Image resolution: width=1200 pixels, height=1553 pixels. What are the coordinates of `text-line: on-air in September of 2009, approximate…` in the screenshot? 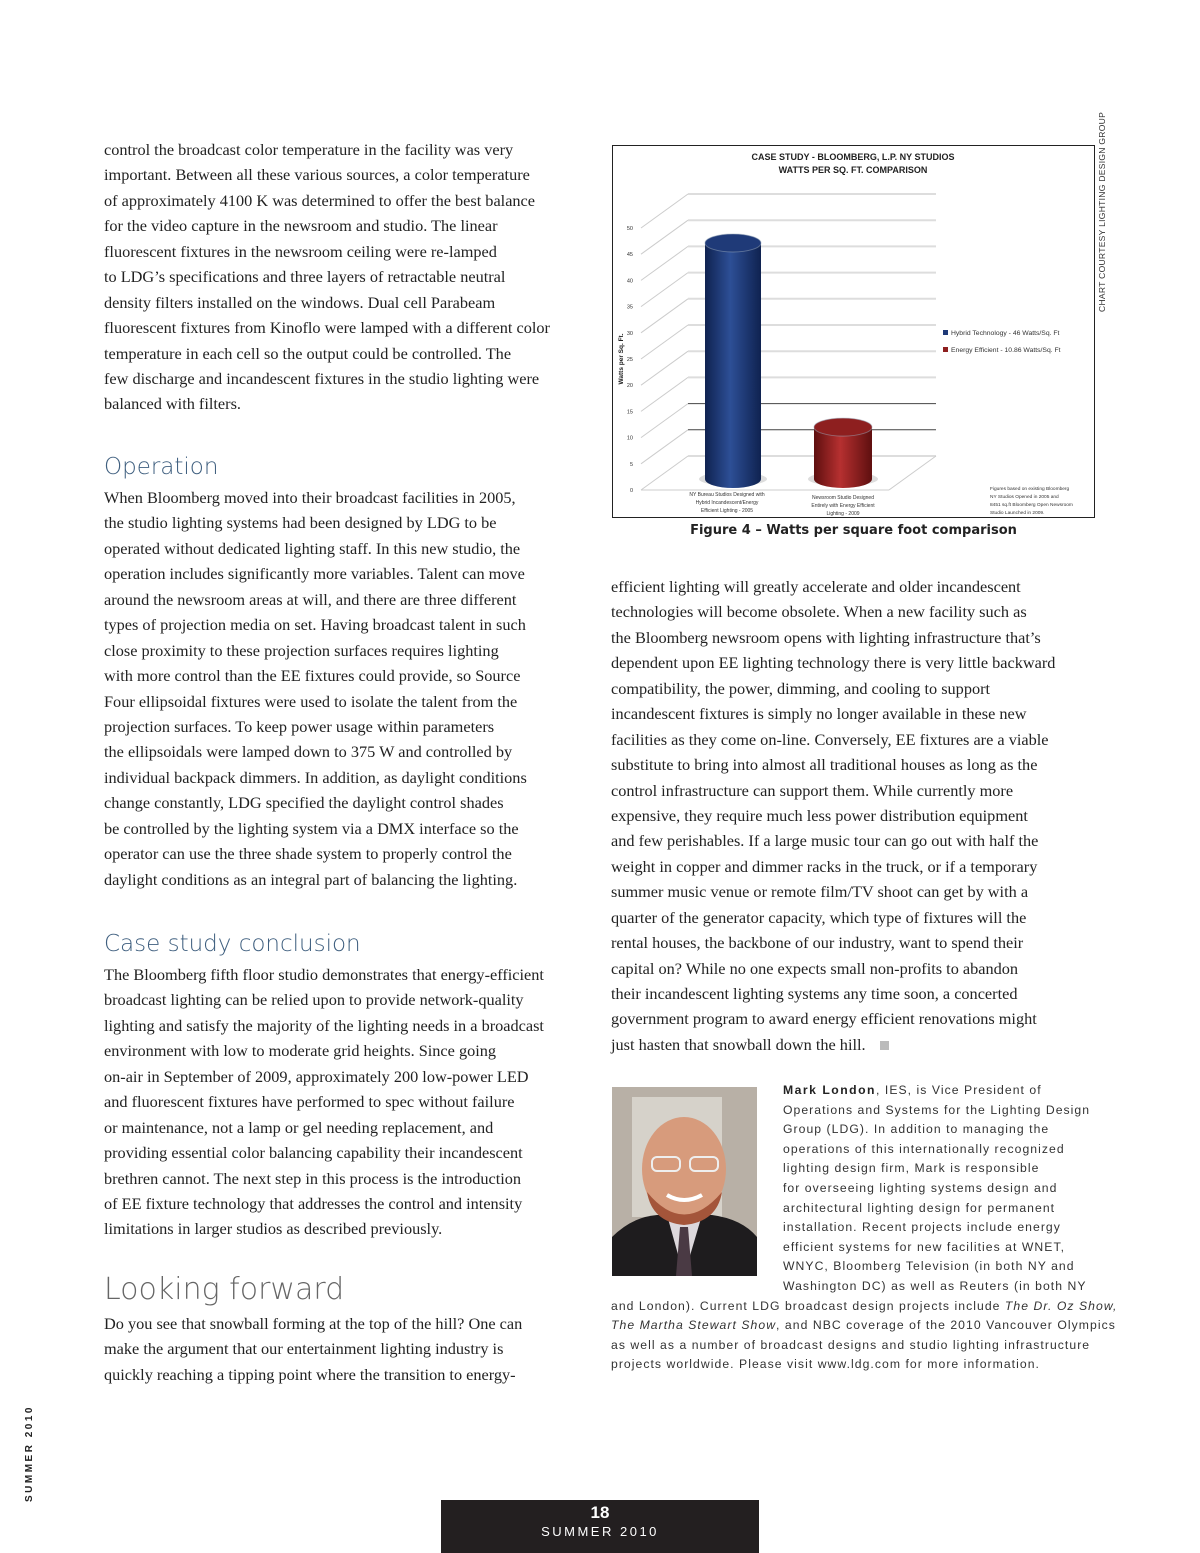 It's located at (316, 1076).